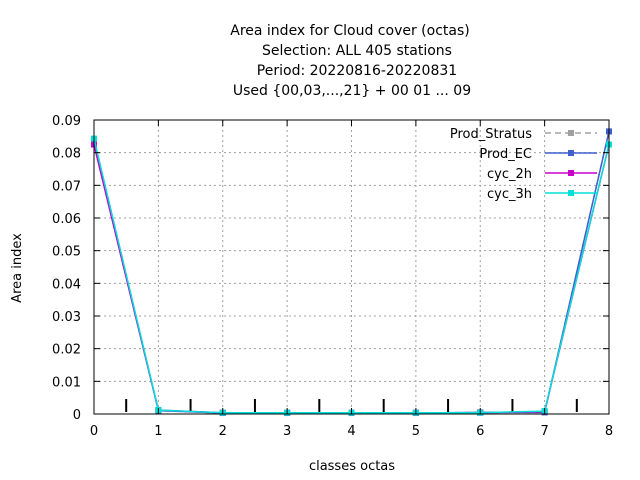  Describe the element at coordinates (66, 317) in the screenshot. I see `y-tick-label: 0.03` at that location.